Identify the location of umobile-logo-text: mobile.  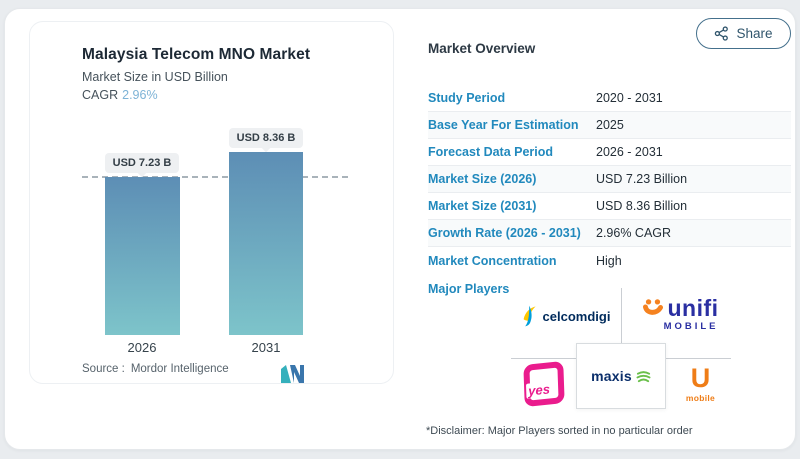
(700, 397).